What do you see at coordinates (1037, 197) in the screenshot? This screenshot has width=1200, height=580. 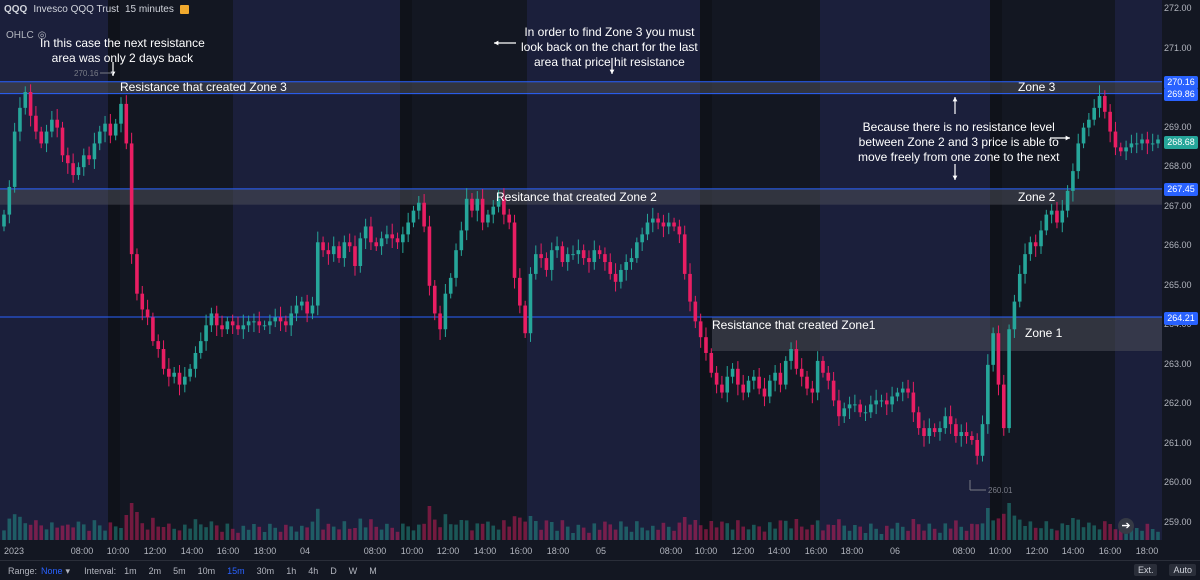 I see `zone2-label: Zone 2` at bounding box center [1037, 197].